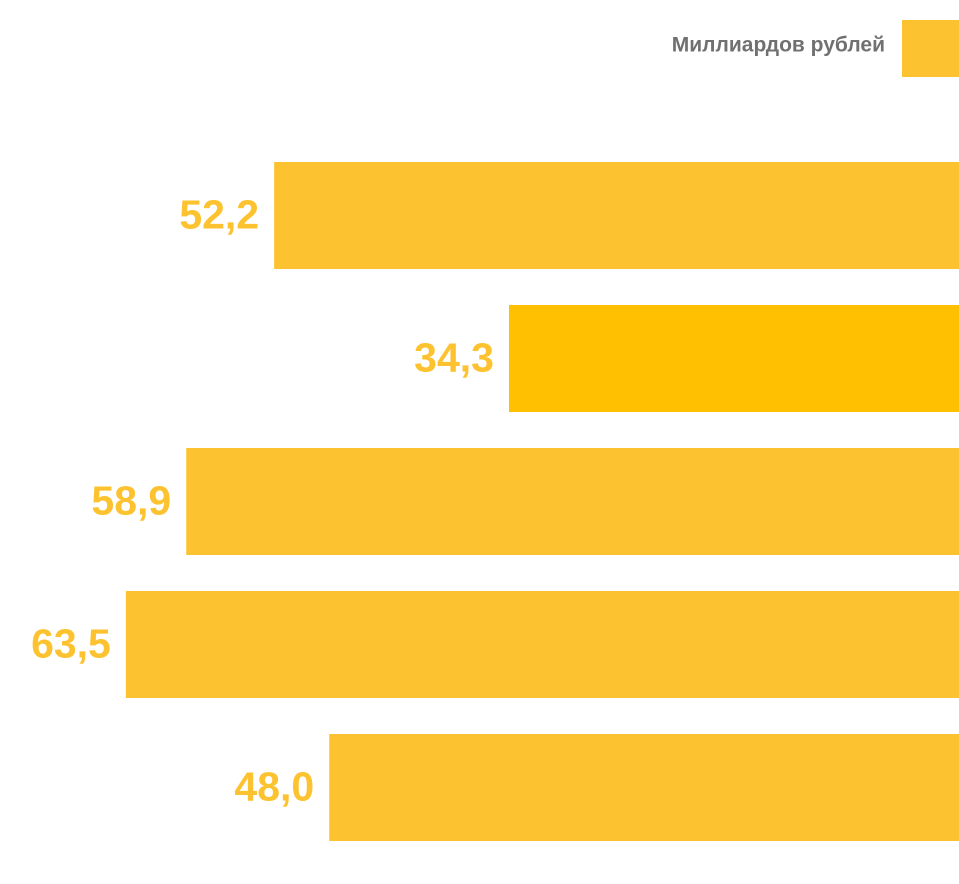 The image size is (959, 884). What do you see at coordinates (778, 45) in the screenshot?
I see `legend-label: Миллиардов рублей` at bounding box center [778, 45].